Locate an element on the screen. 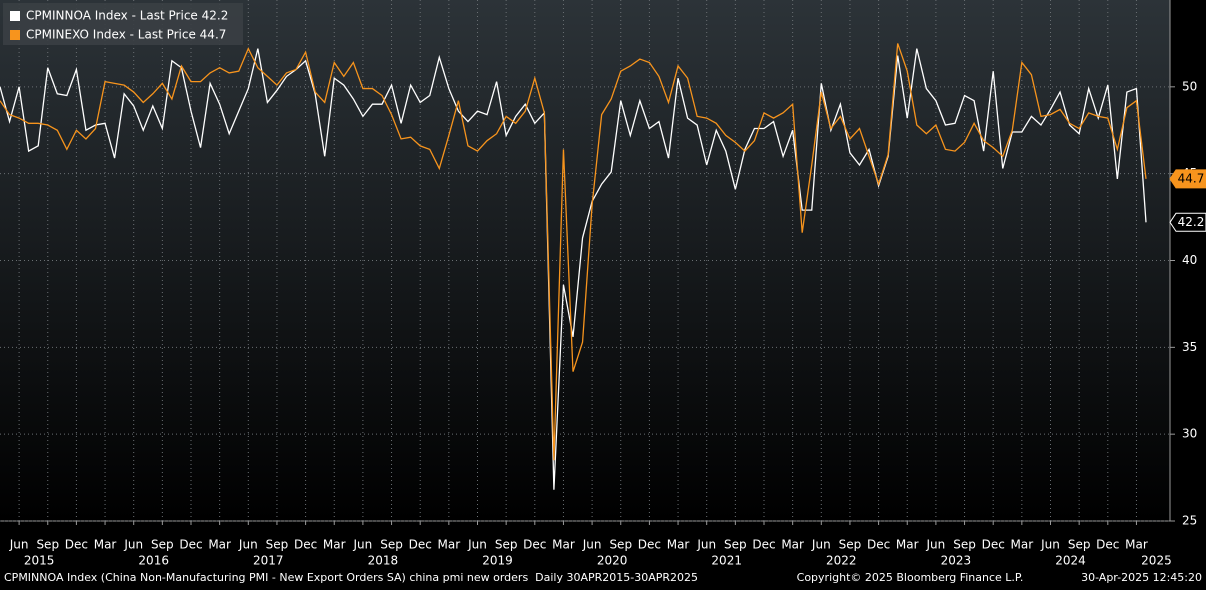  x-year-label: 2015 is located at coordinates (39, 561).